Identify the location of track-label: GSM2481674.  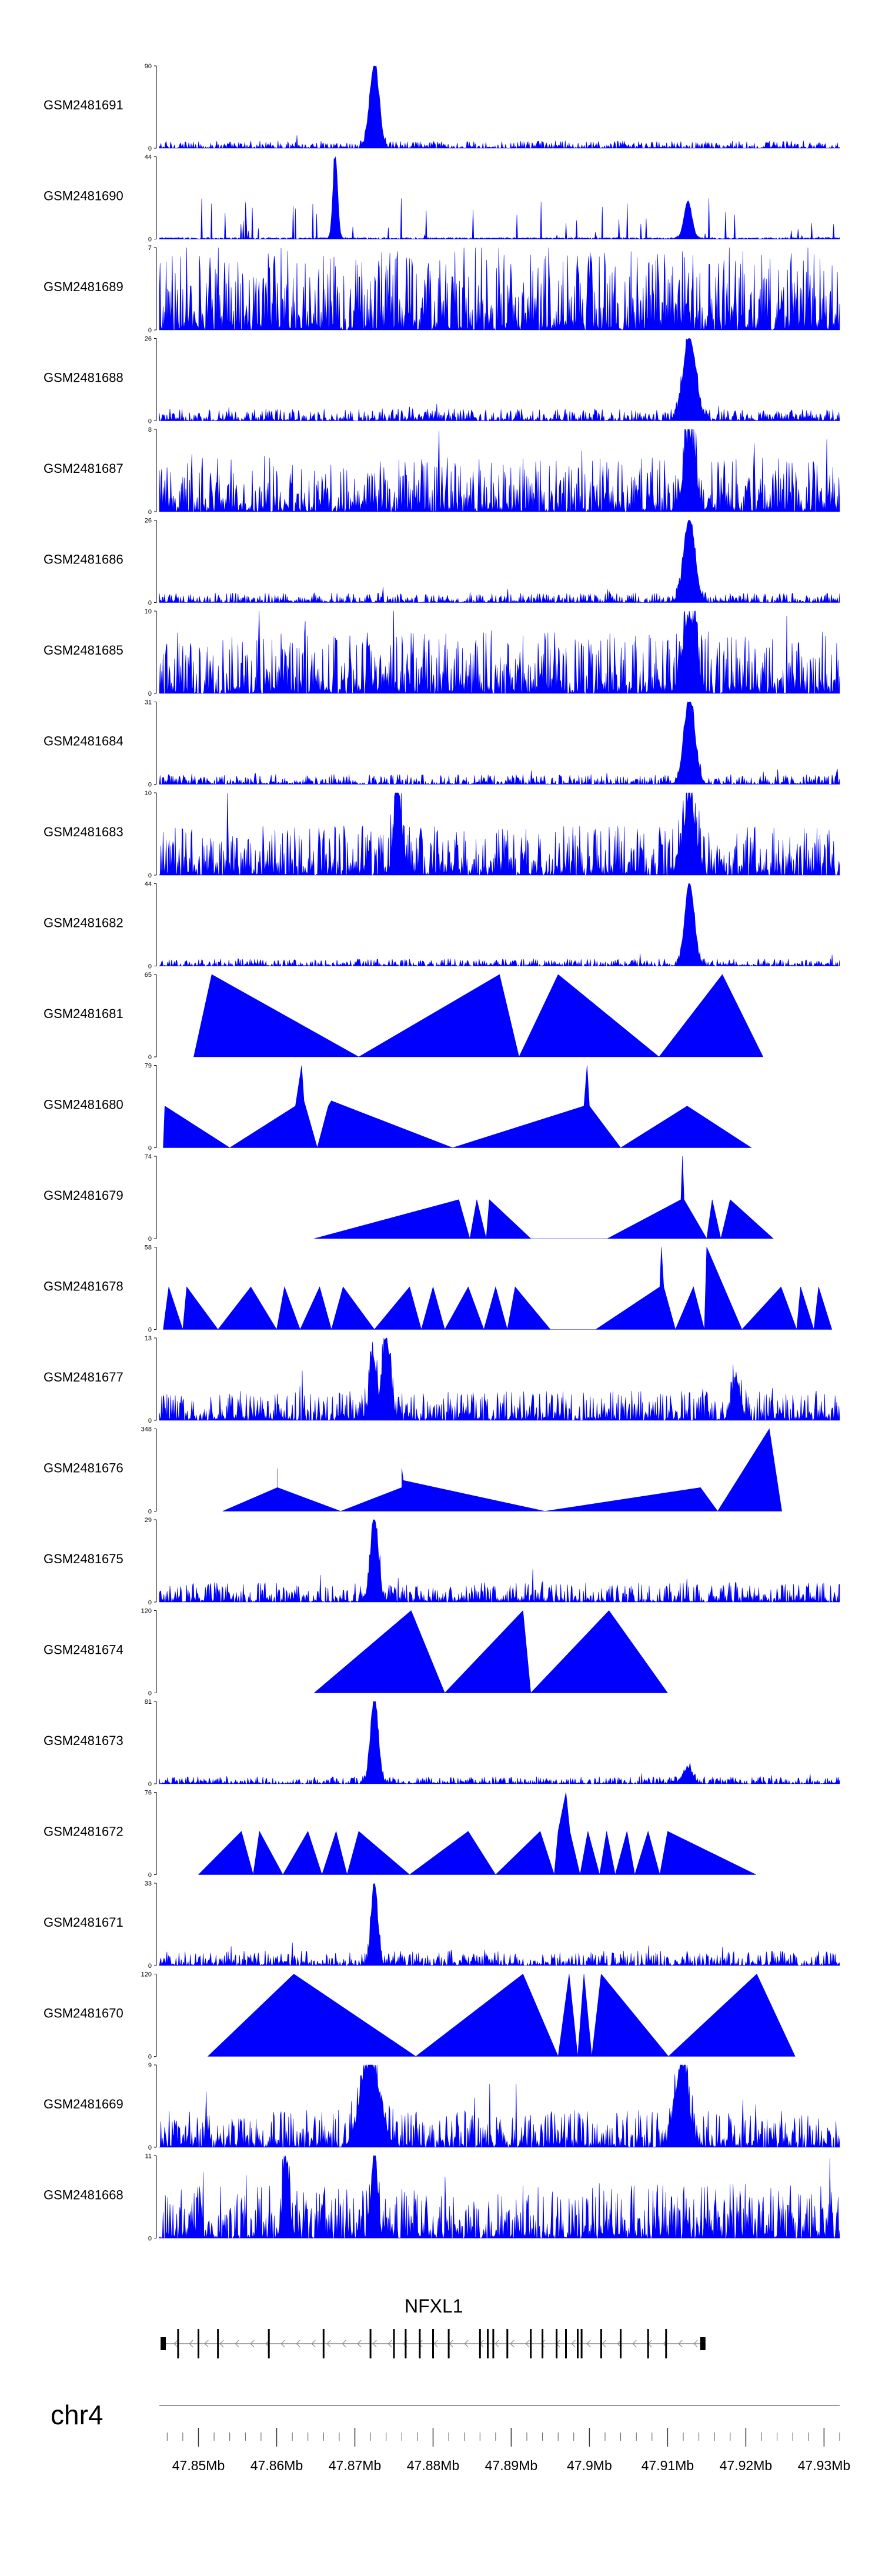
(83, 1650).